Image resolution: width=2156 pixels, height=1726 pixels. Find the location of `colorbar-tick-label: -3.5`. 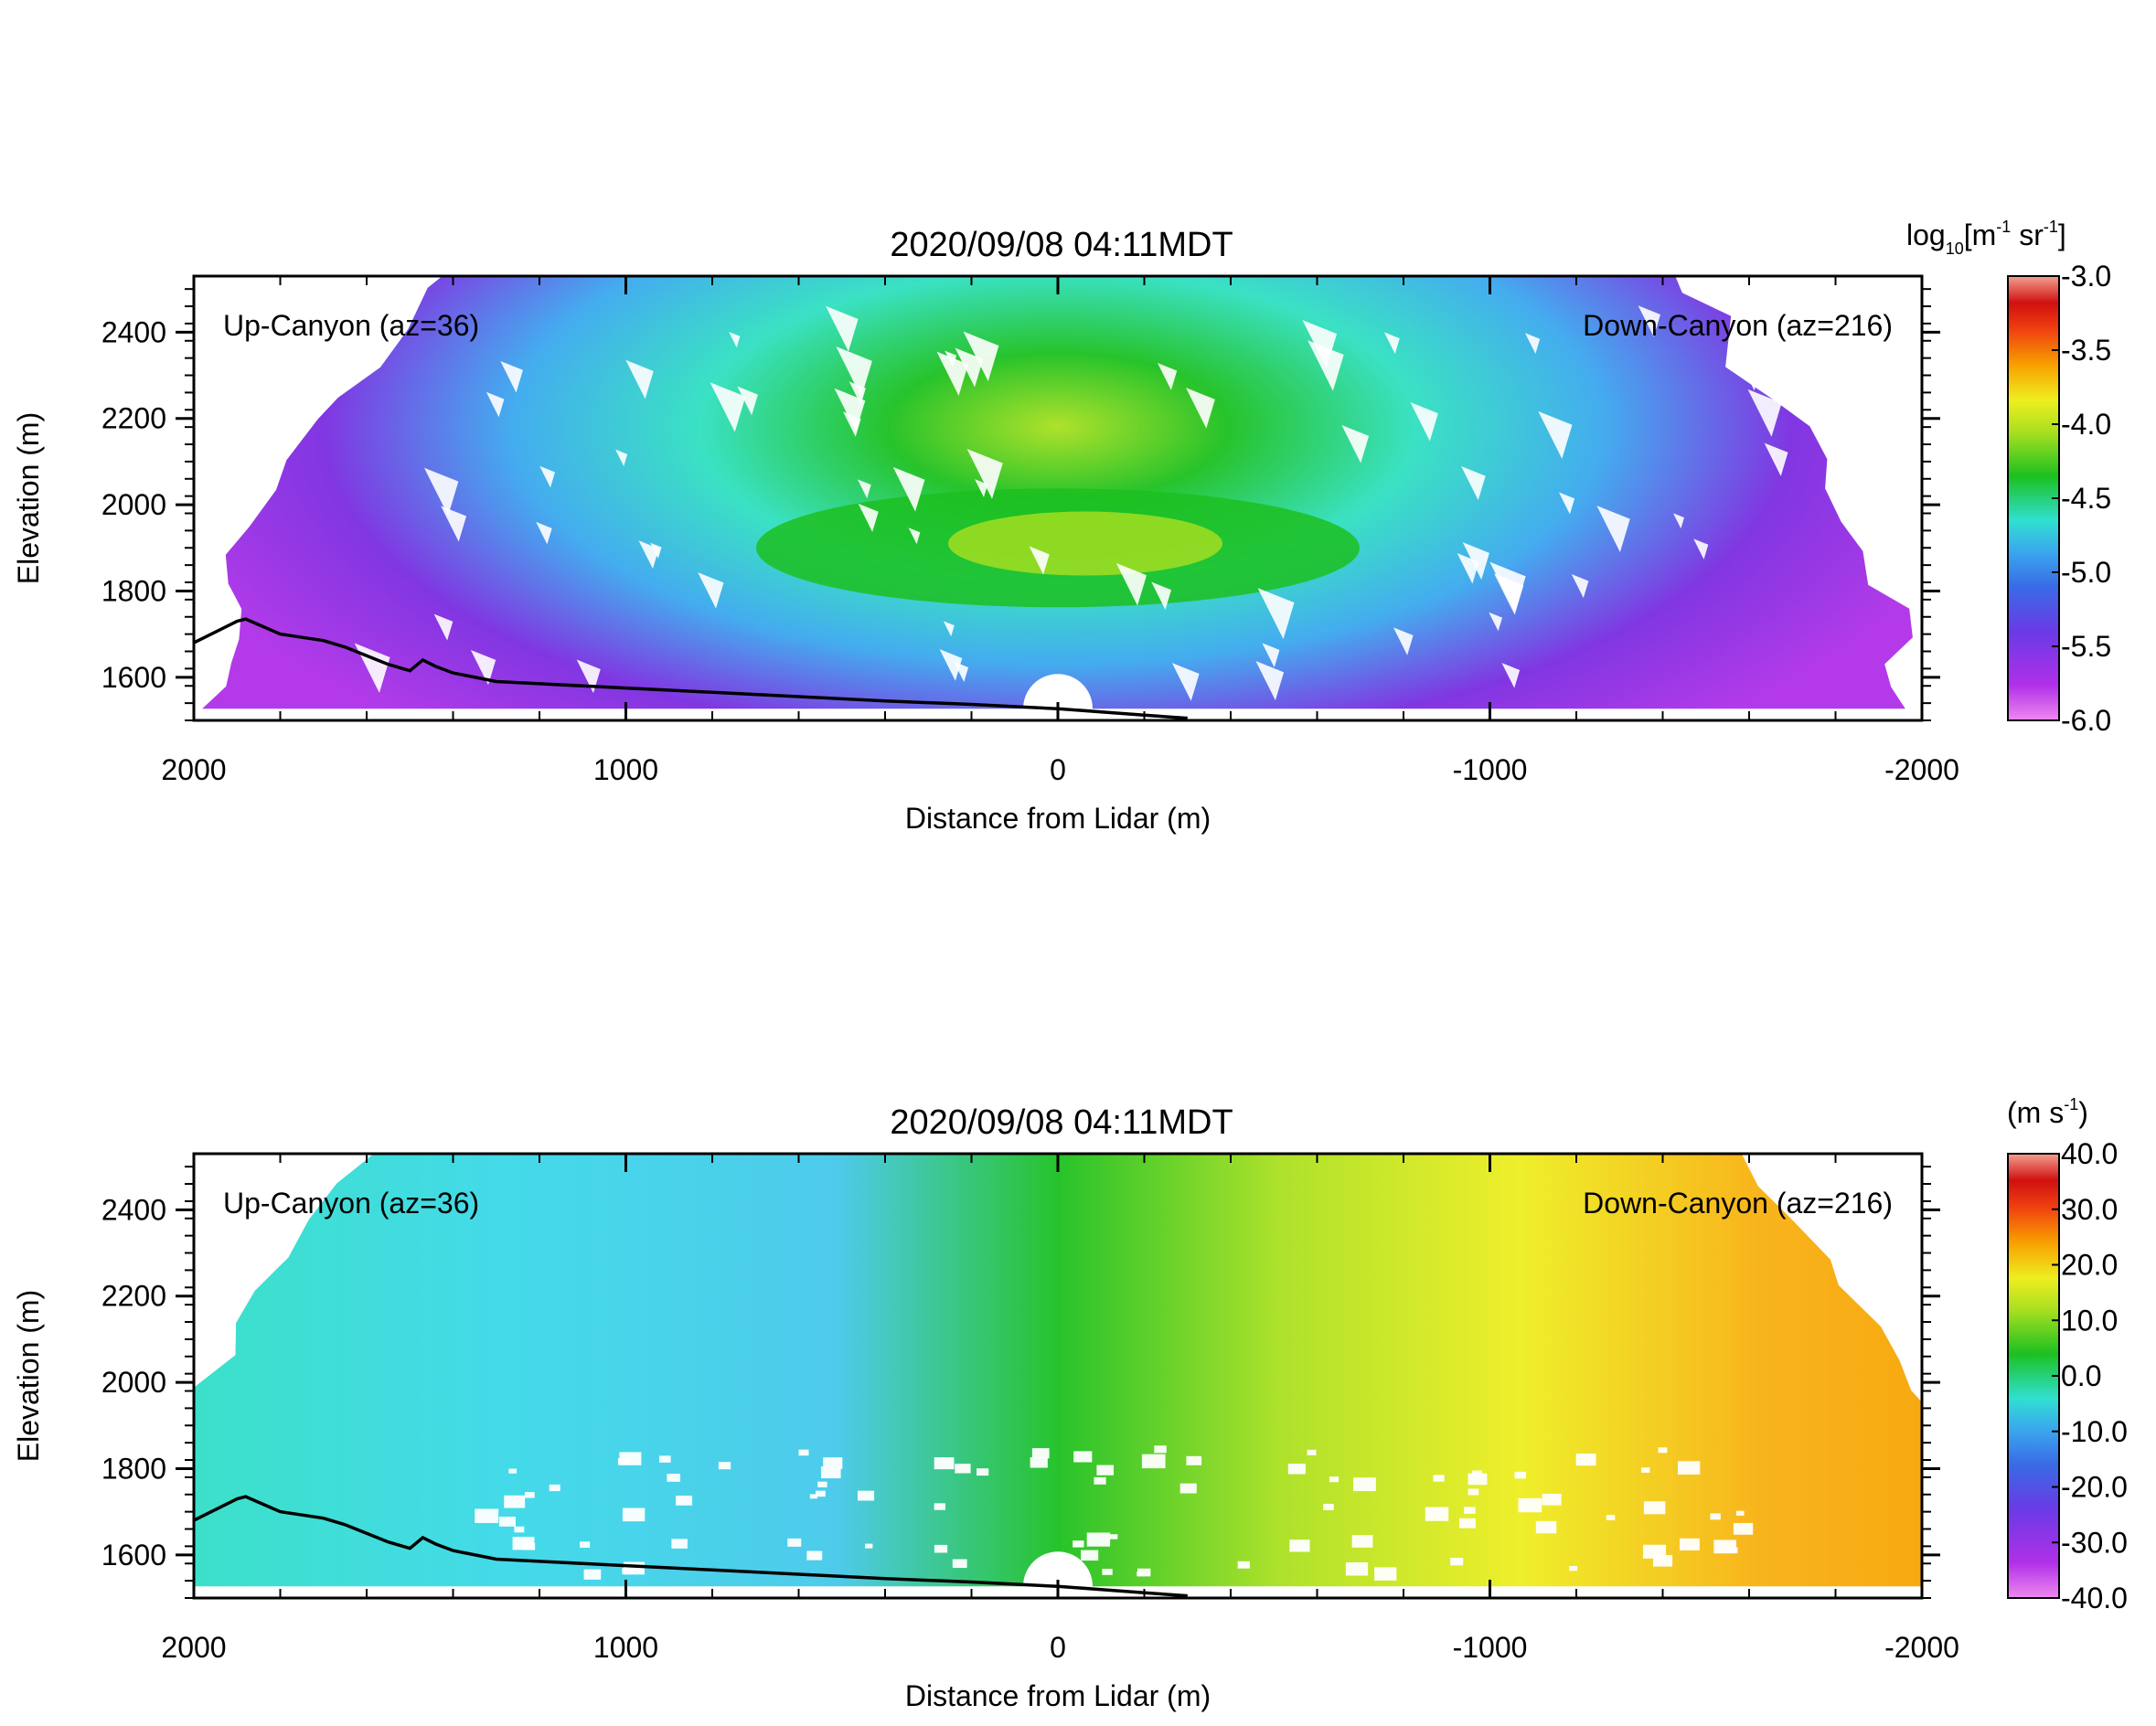

colorbar-tick-label: -3.5 is located at coordinates (2086, 350).